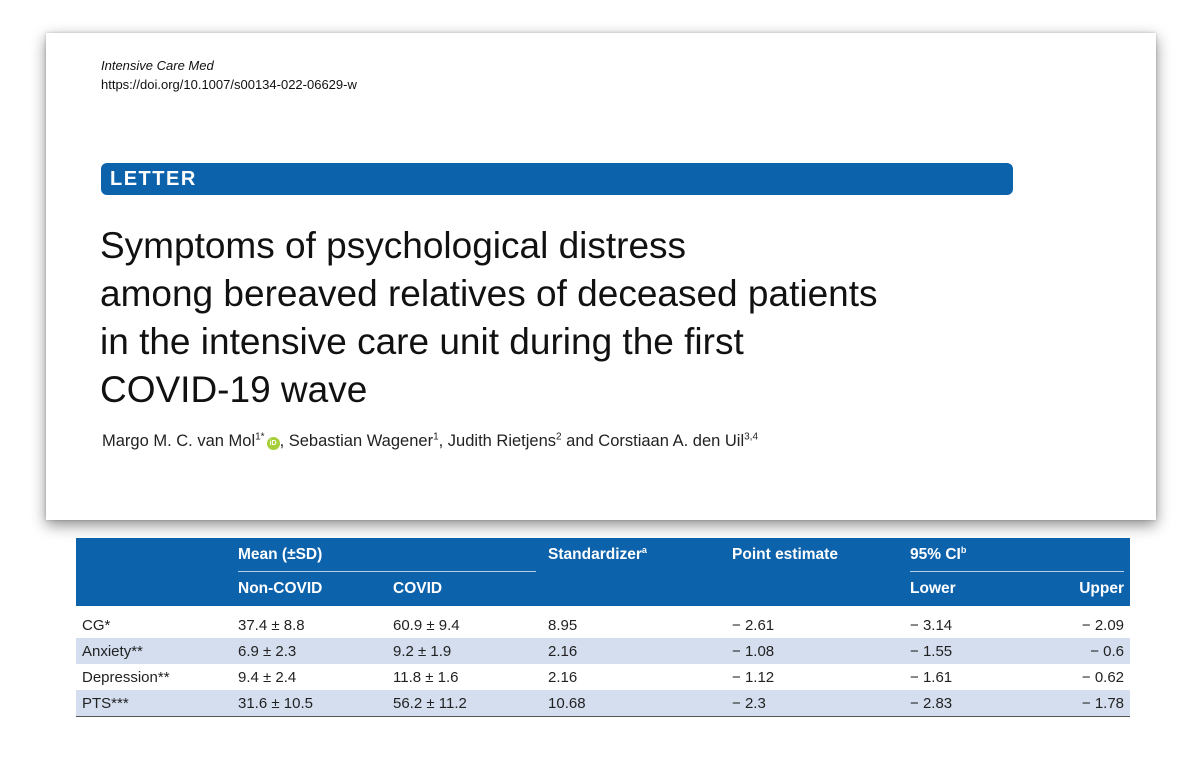 The image size is (1200, 765). What do you see at coordinates (753, 651) in the screenshot?
I see `cell-point-estimate: − 1.08` at bounding box center [753, 651].